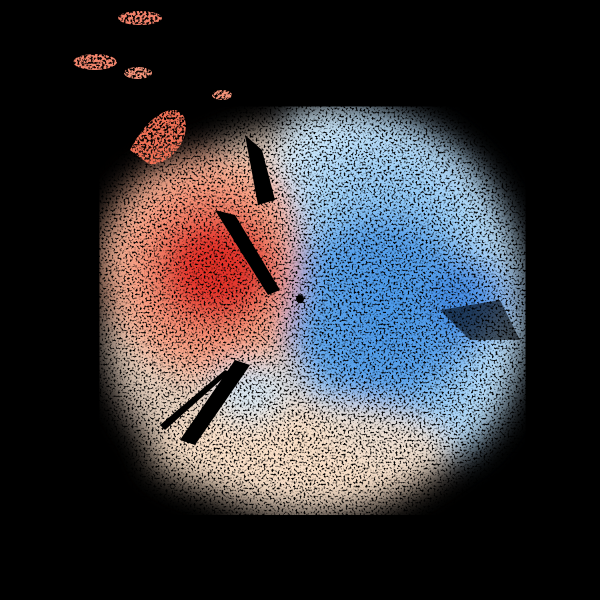 This screenshot has width=600, height=600. I want to click on radar-site, so click(300, 299).